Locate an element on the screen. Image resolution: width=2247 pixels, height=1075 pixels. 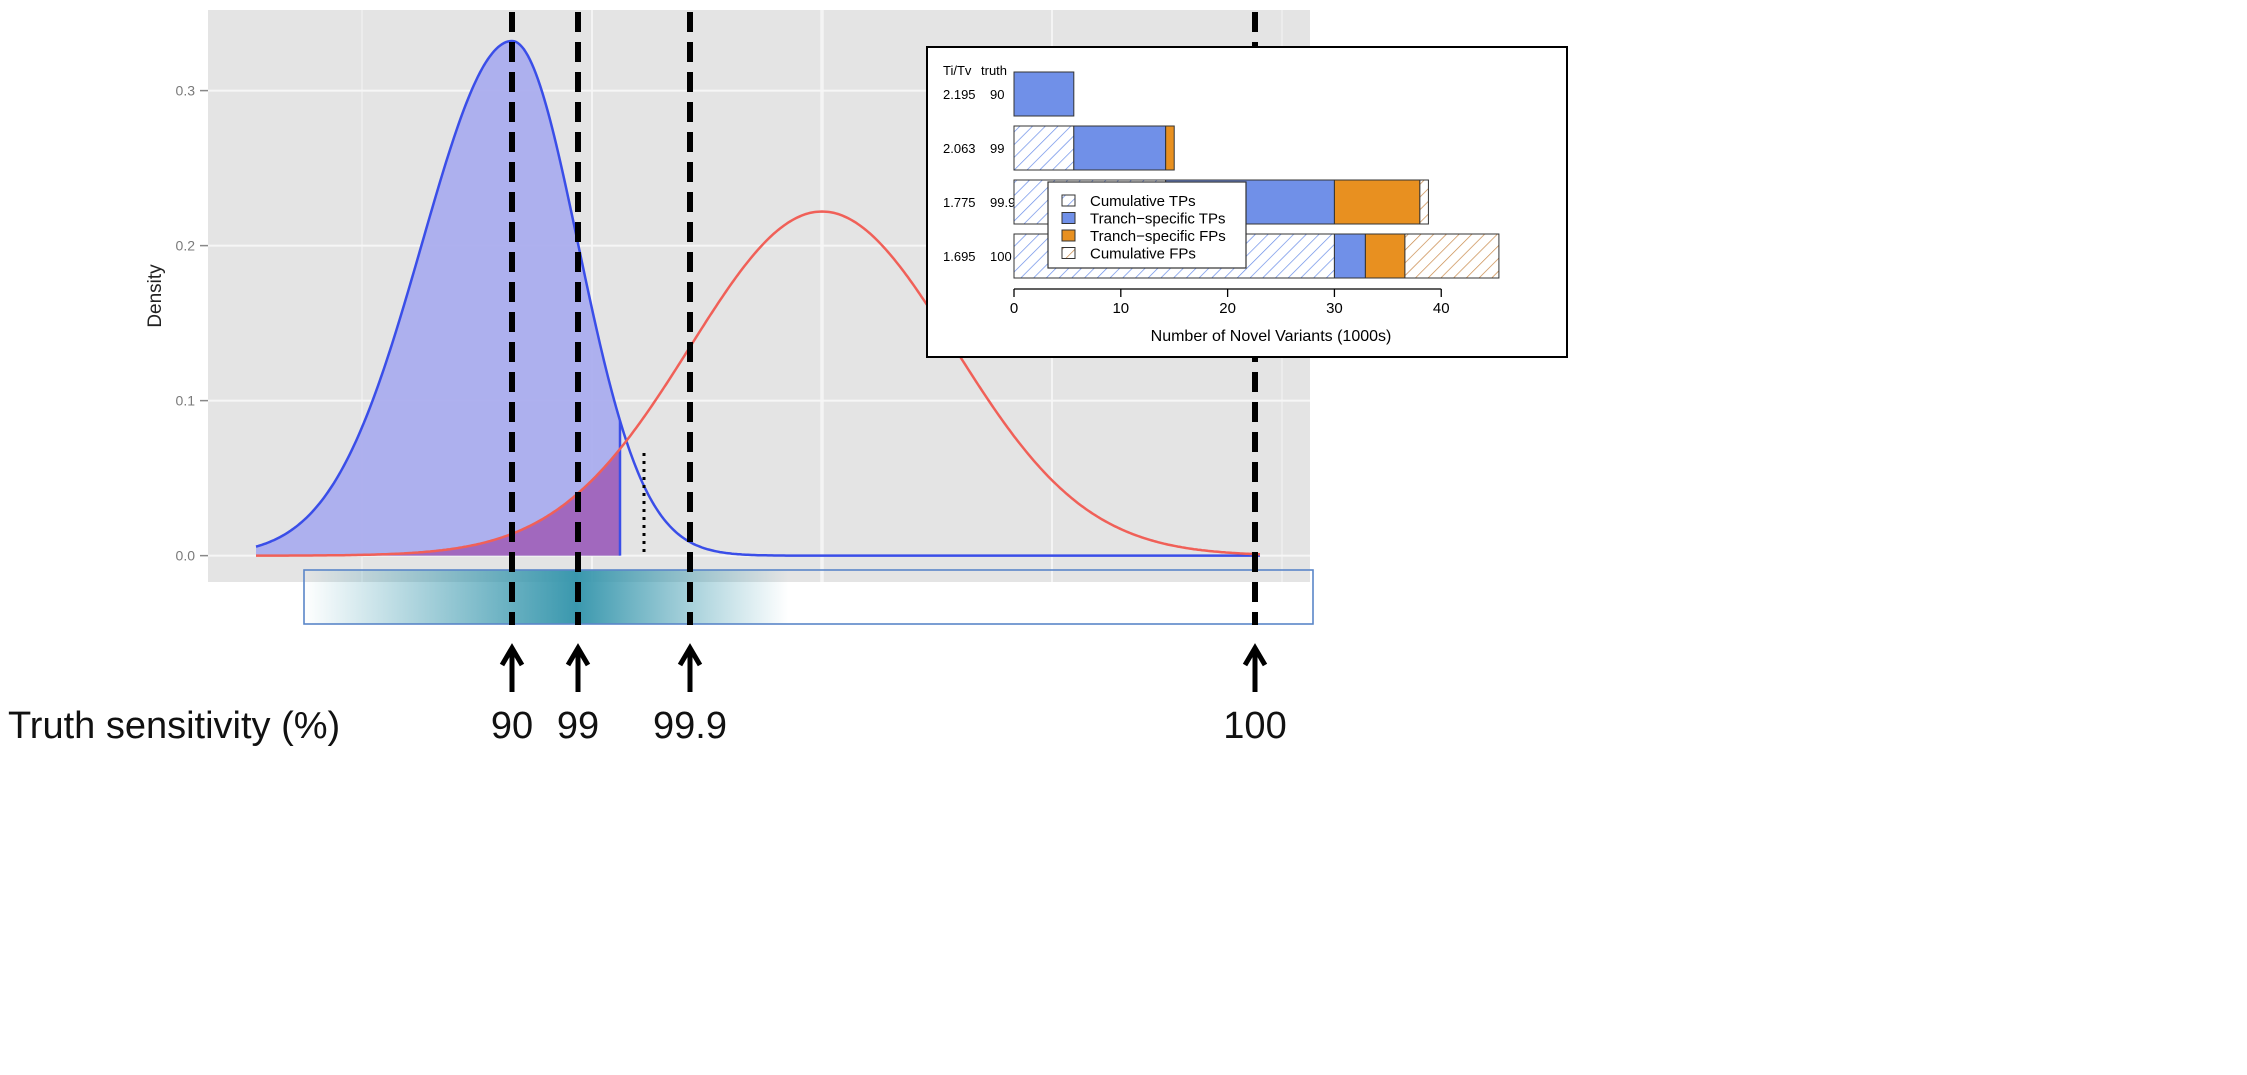
row-titv-label: 2.063 is located at coordinates (959, 148).